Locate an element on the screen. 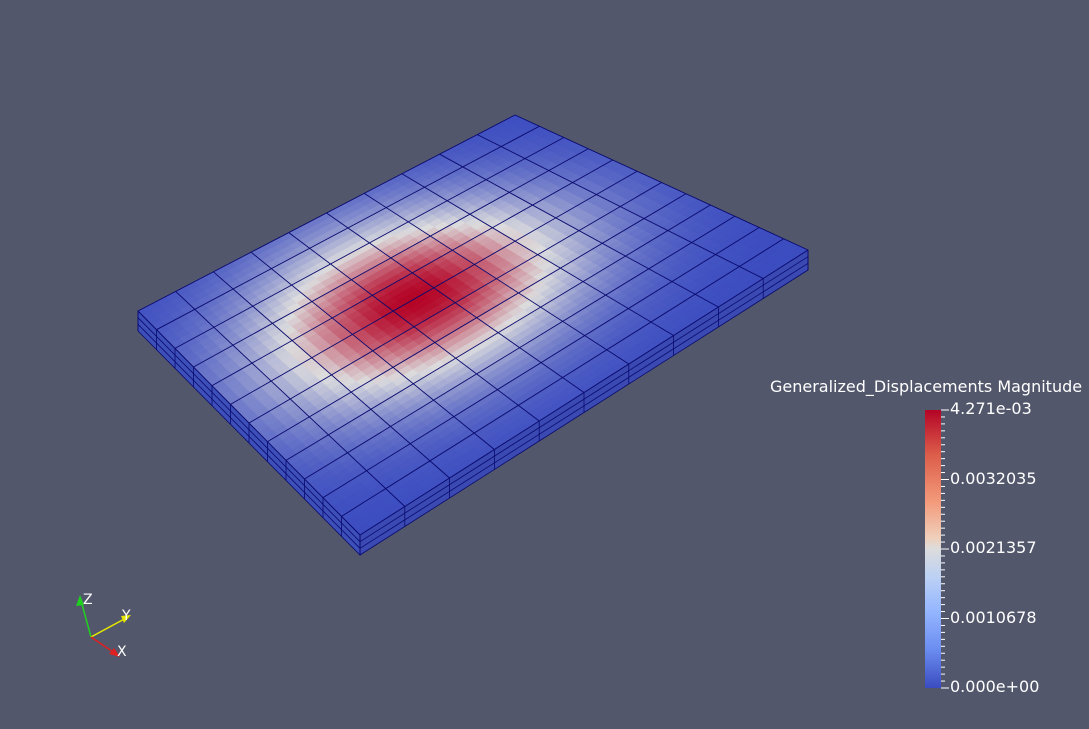 This screenshot has height=729, width=1089. orientation-axes-widget: Z Y X is located at coordinates (103, 626).